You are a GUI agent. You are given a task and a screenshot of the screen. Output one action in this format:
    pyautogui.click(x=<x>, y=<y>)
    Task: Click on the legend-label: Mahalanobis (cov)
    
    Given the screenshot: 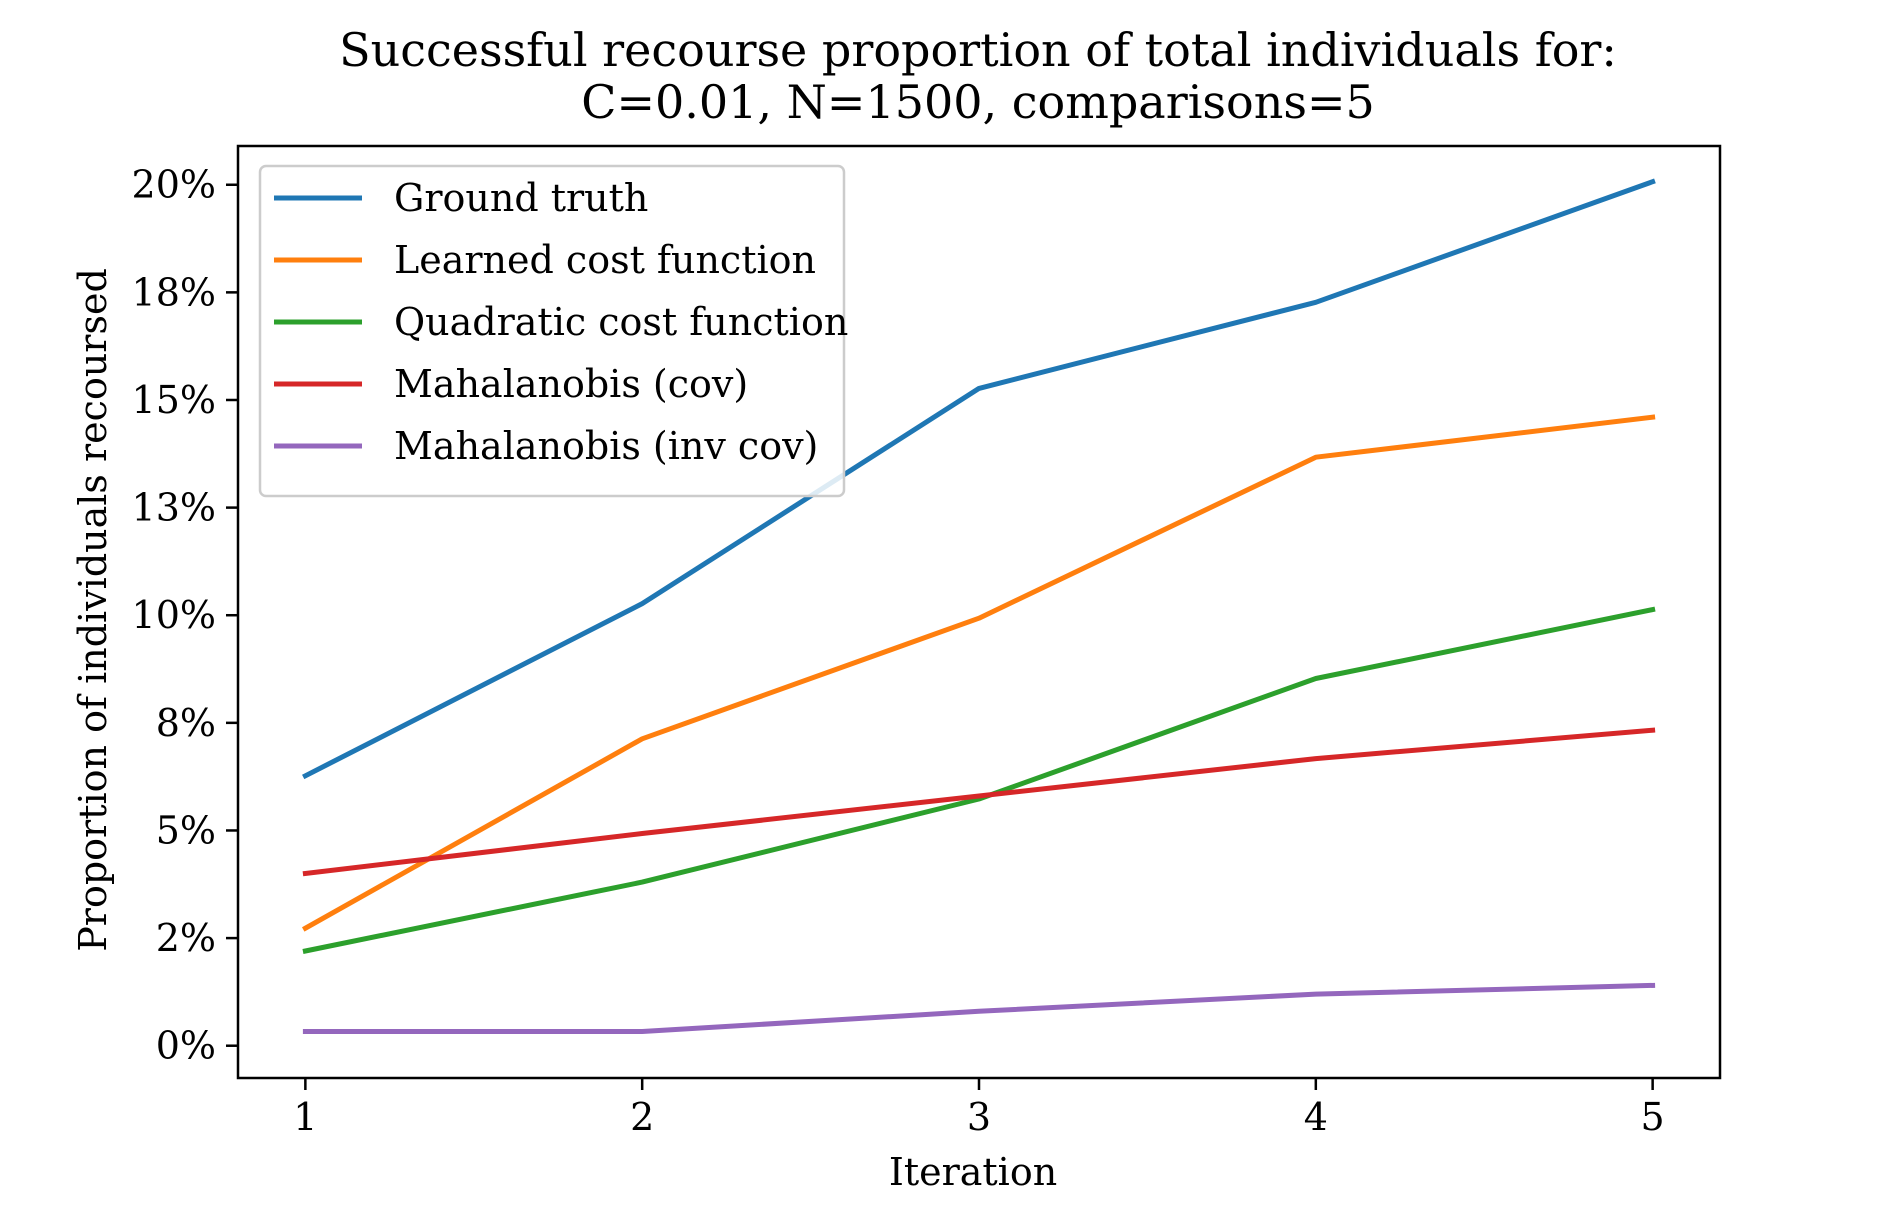 What is the action you would take?
    pyautogui.click(x=571, y=384)
    